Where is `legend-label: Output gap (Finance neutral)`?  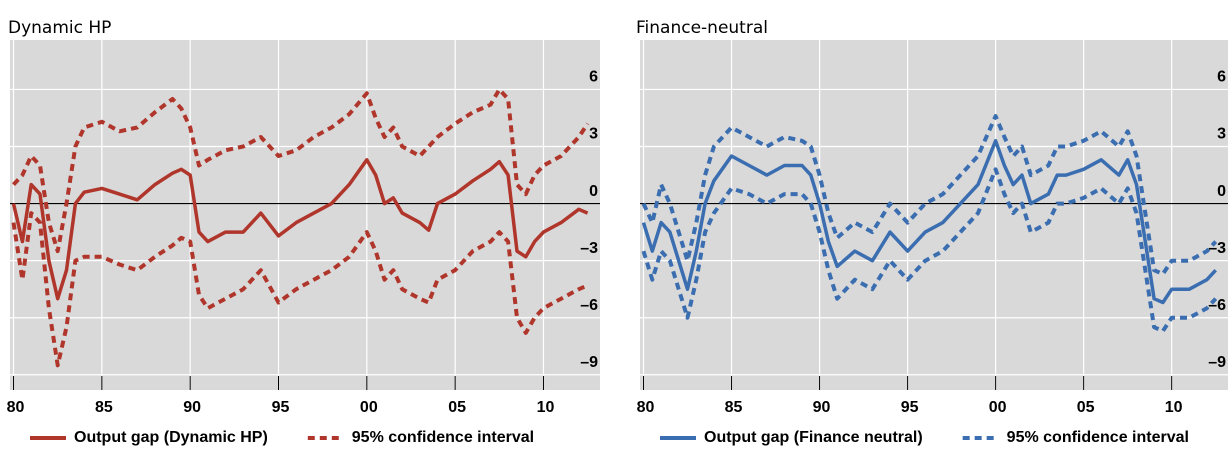 legend-label: Output gap (Finance neutral) is located at coordinates (813, 437).